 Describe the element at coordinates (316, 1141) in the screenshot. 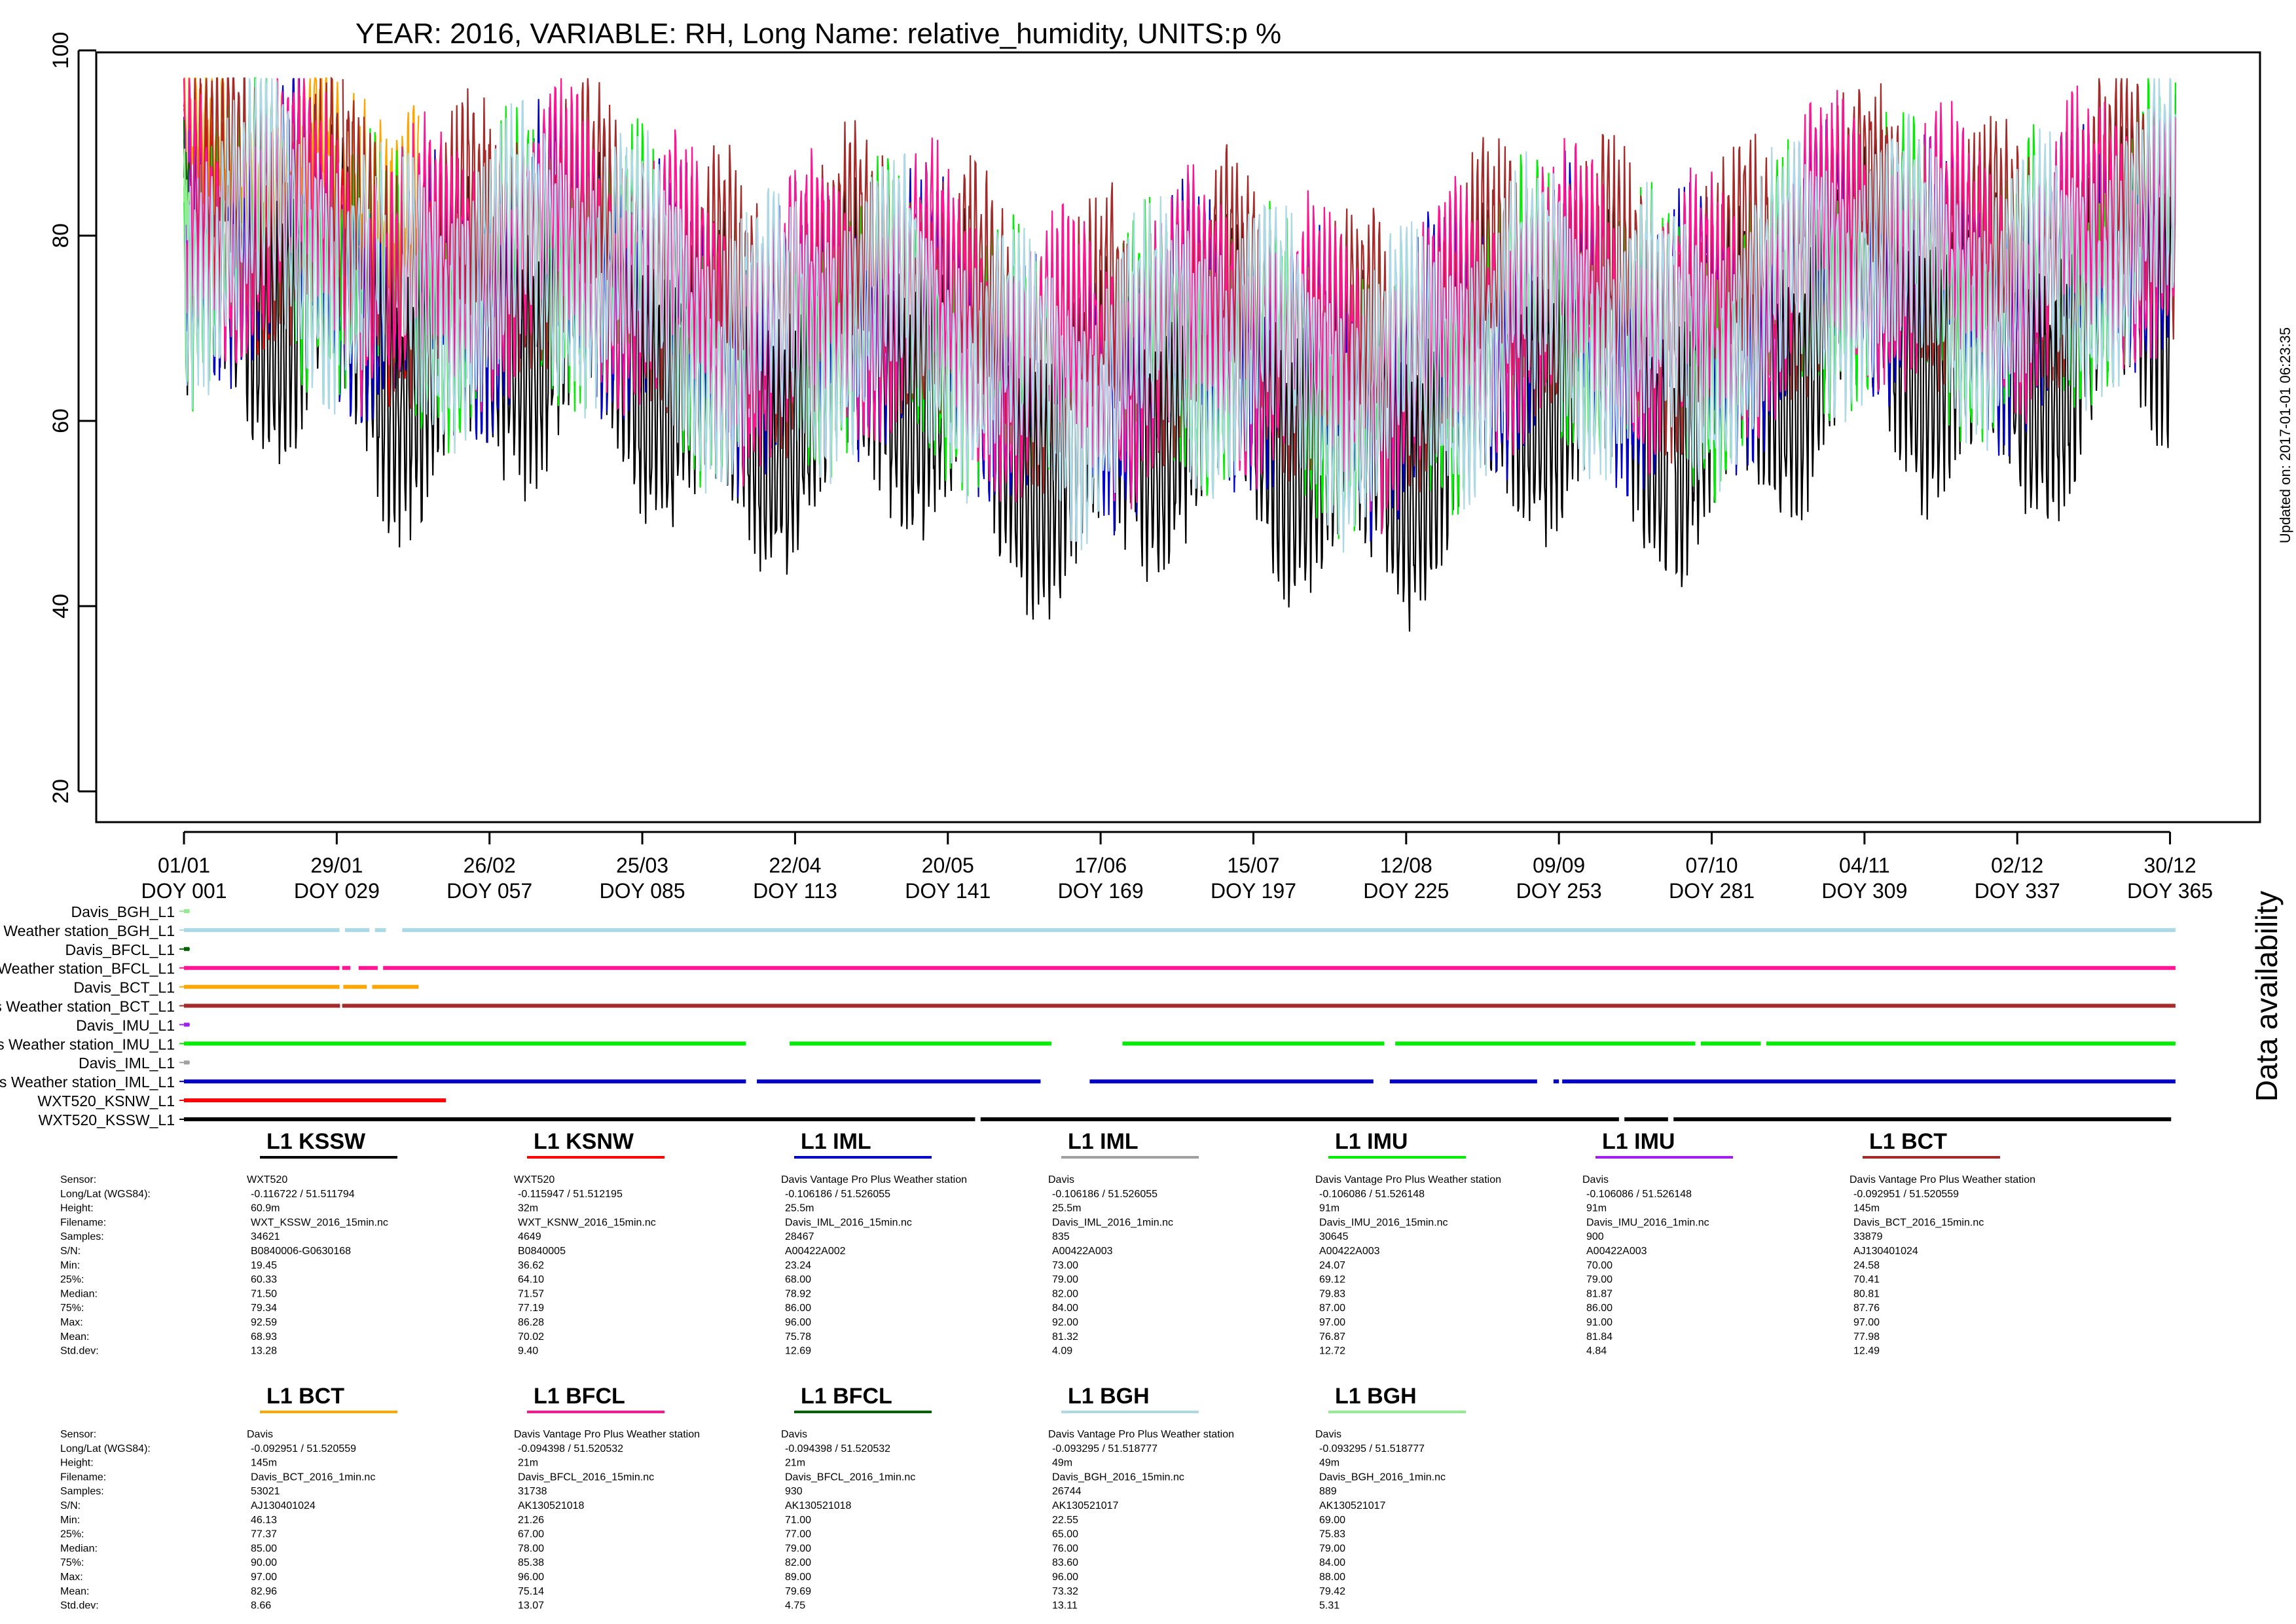

I see `panel-title: L1 KSSW` at that location.